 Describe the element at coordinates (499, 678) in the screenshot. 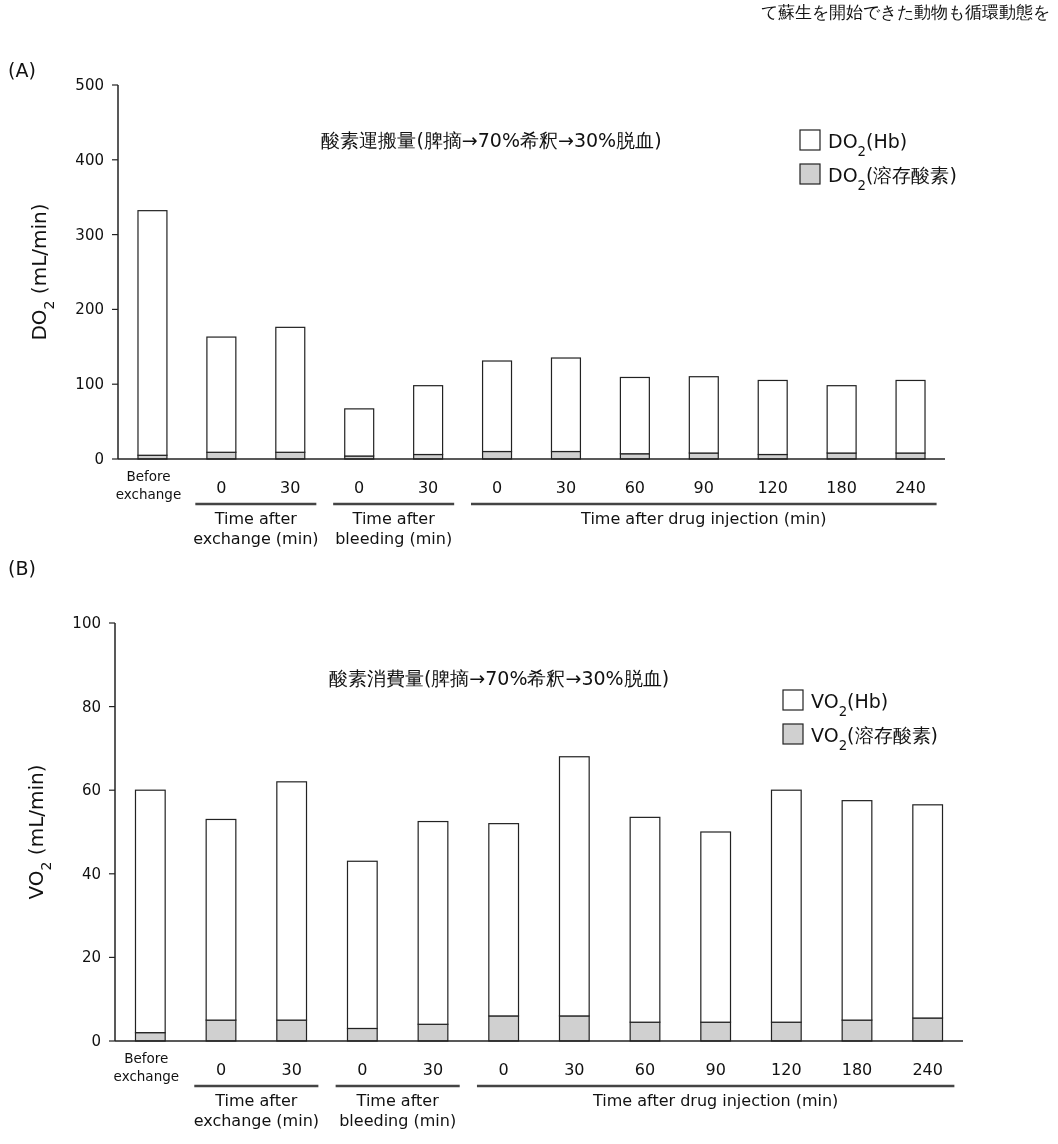

I see `text: 酸素消費量(脾摘→70%希釈→30%脱血)` at that location.